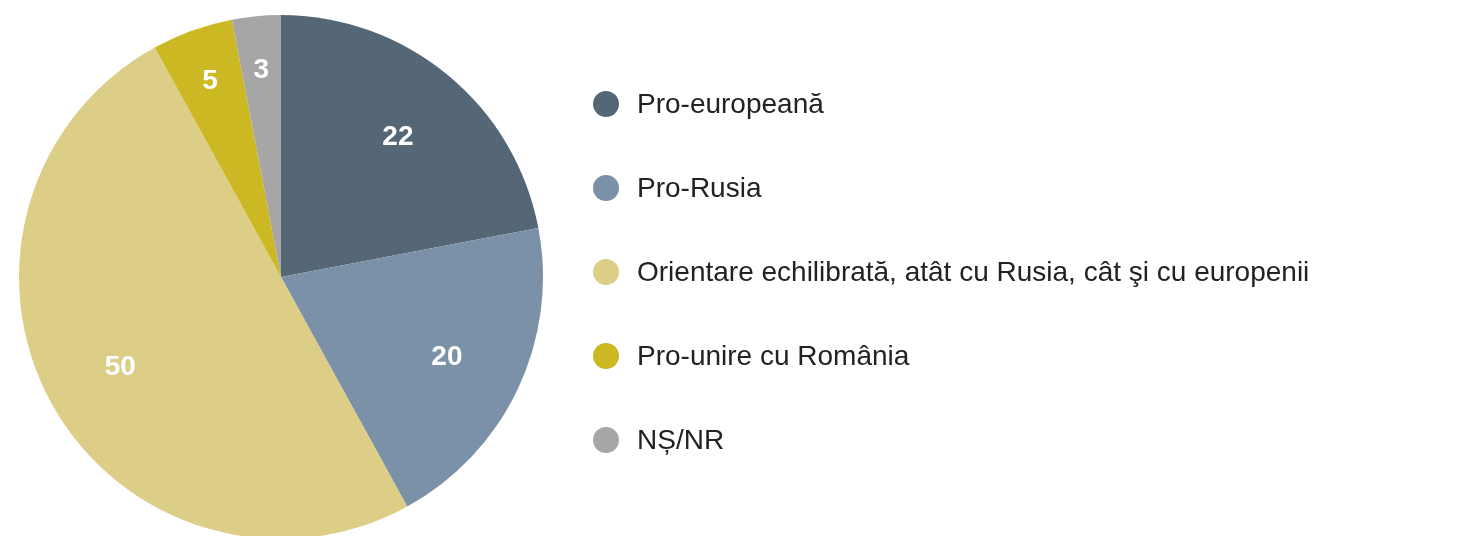 Image resolution: width=1460 pixels, height=544 pixels. Describe the element at coordinates (973, 272) in the screenshot. I see `legend-label: Orientare echilibrată, atât cu Rusia, cât şi cu europenii` at that location.